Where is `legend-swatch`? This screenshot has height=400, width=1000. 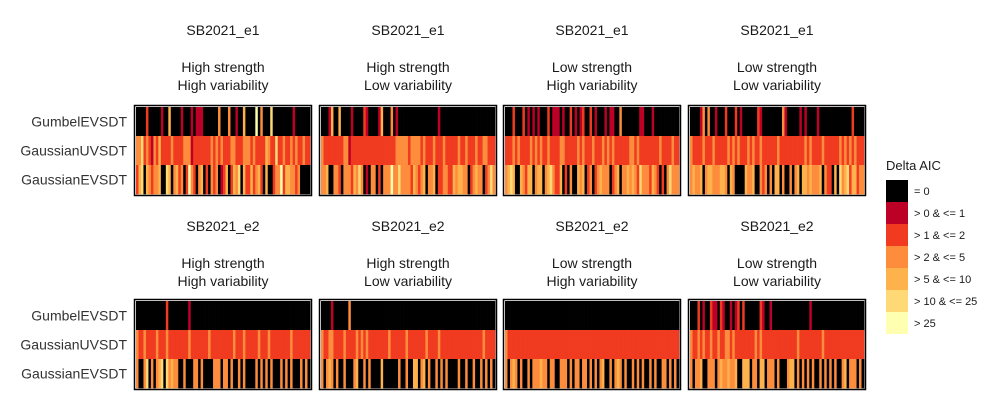 legend-swatch is located at coordinates (897, 191).